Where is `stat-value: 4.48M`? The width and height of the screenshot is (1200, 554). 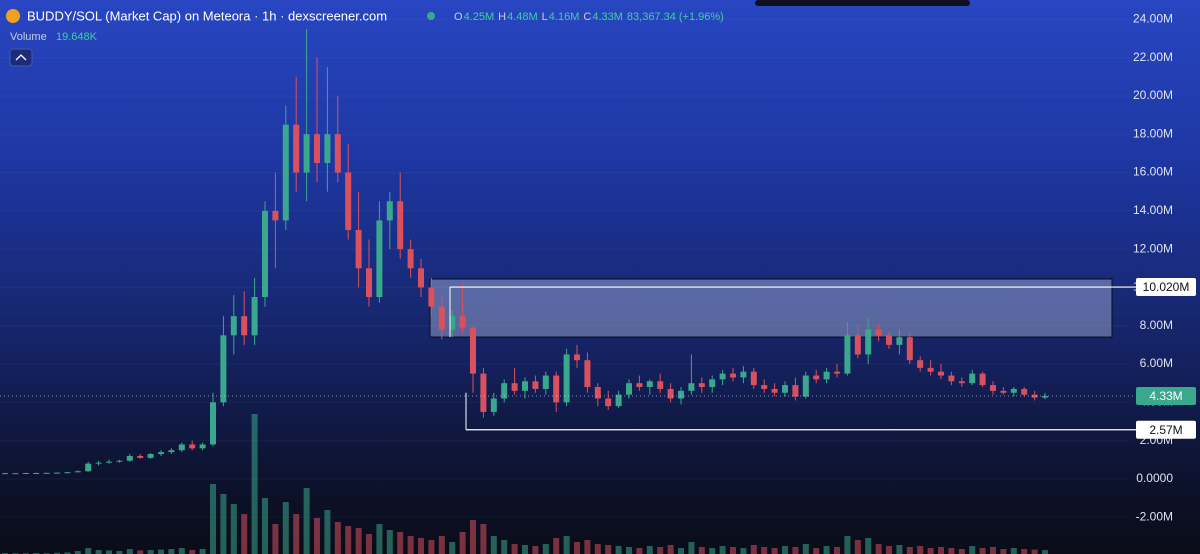 stat-value: 4.48M is located at coordinates (522, 17).